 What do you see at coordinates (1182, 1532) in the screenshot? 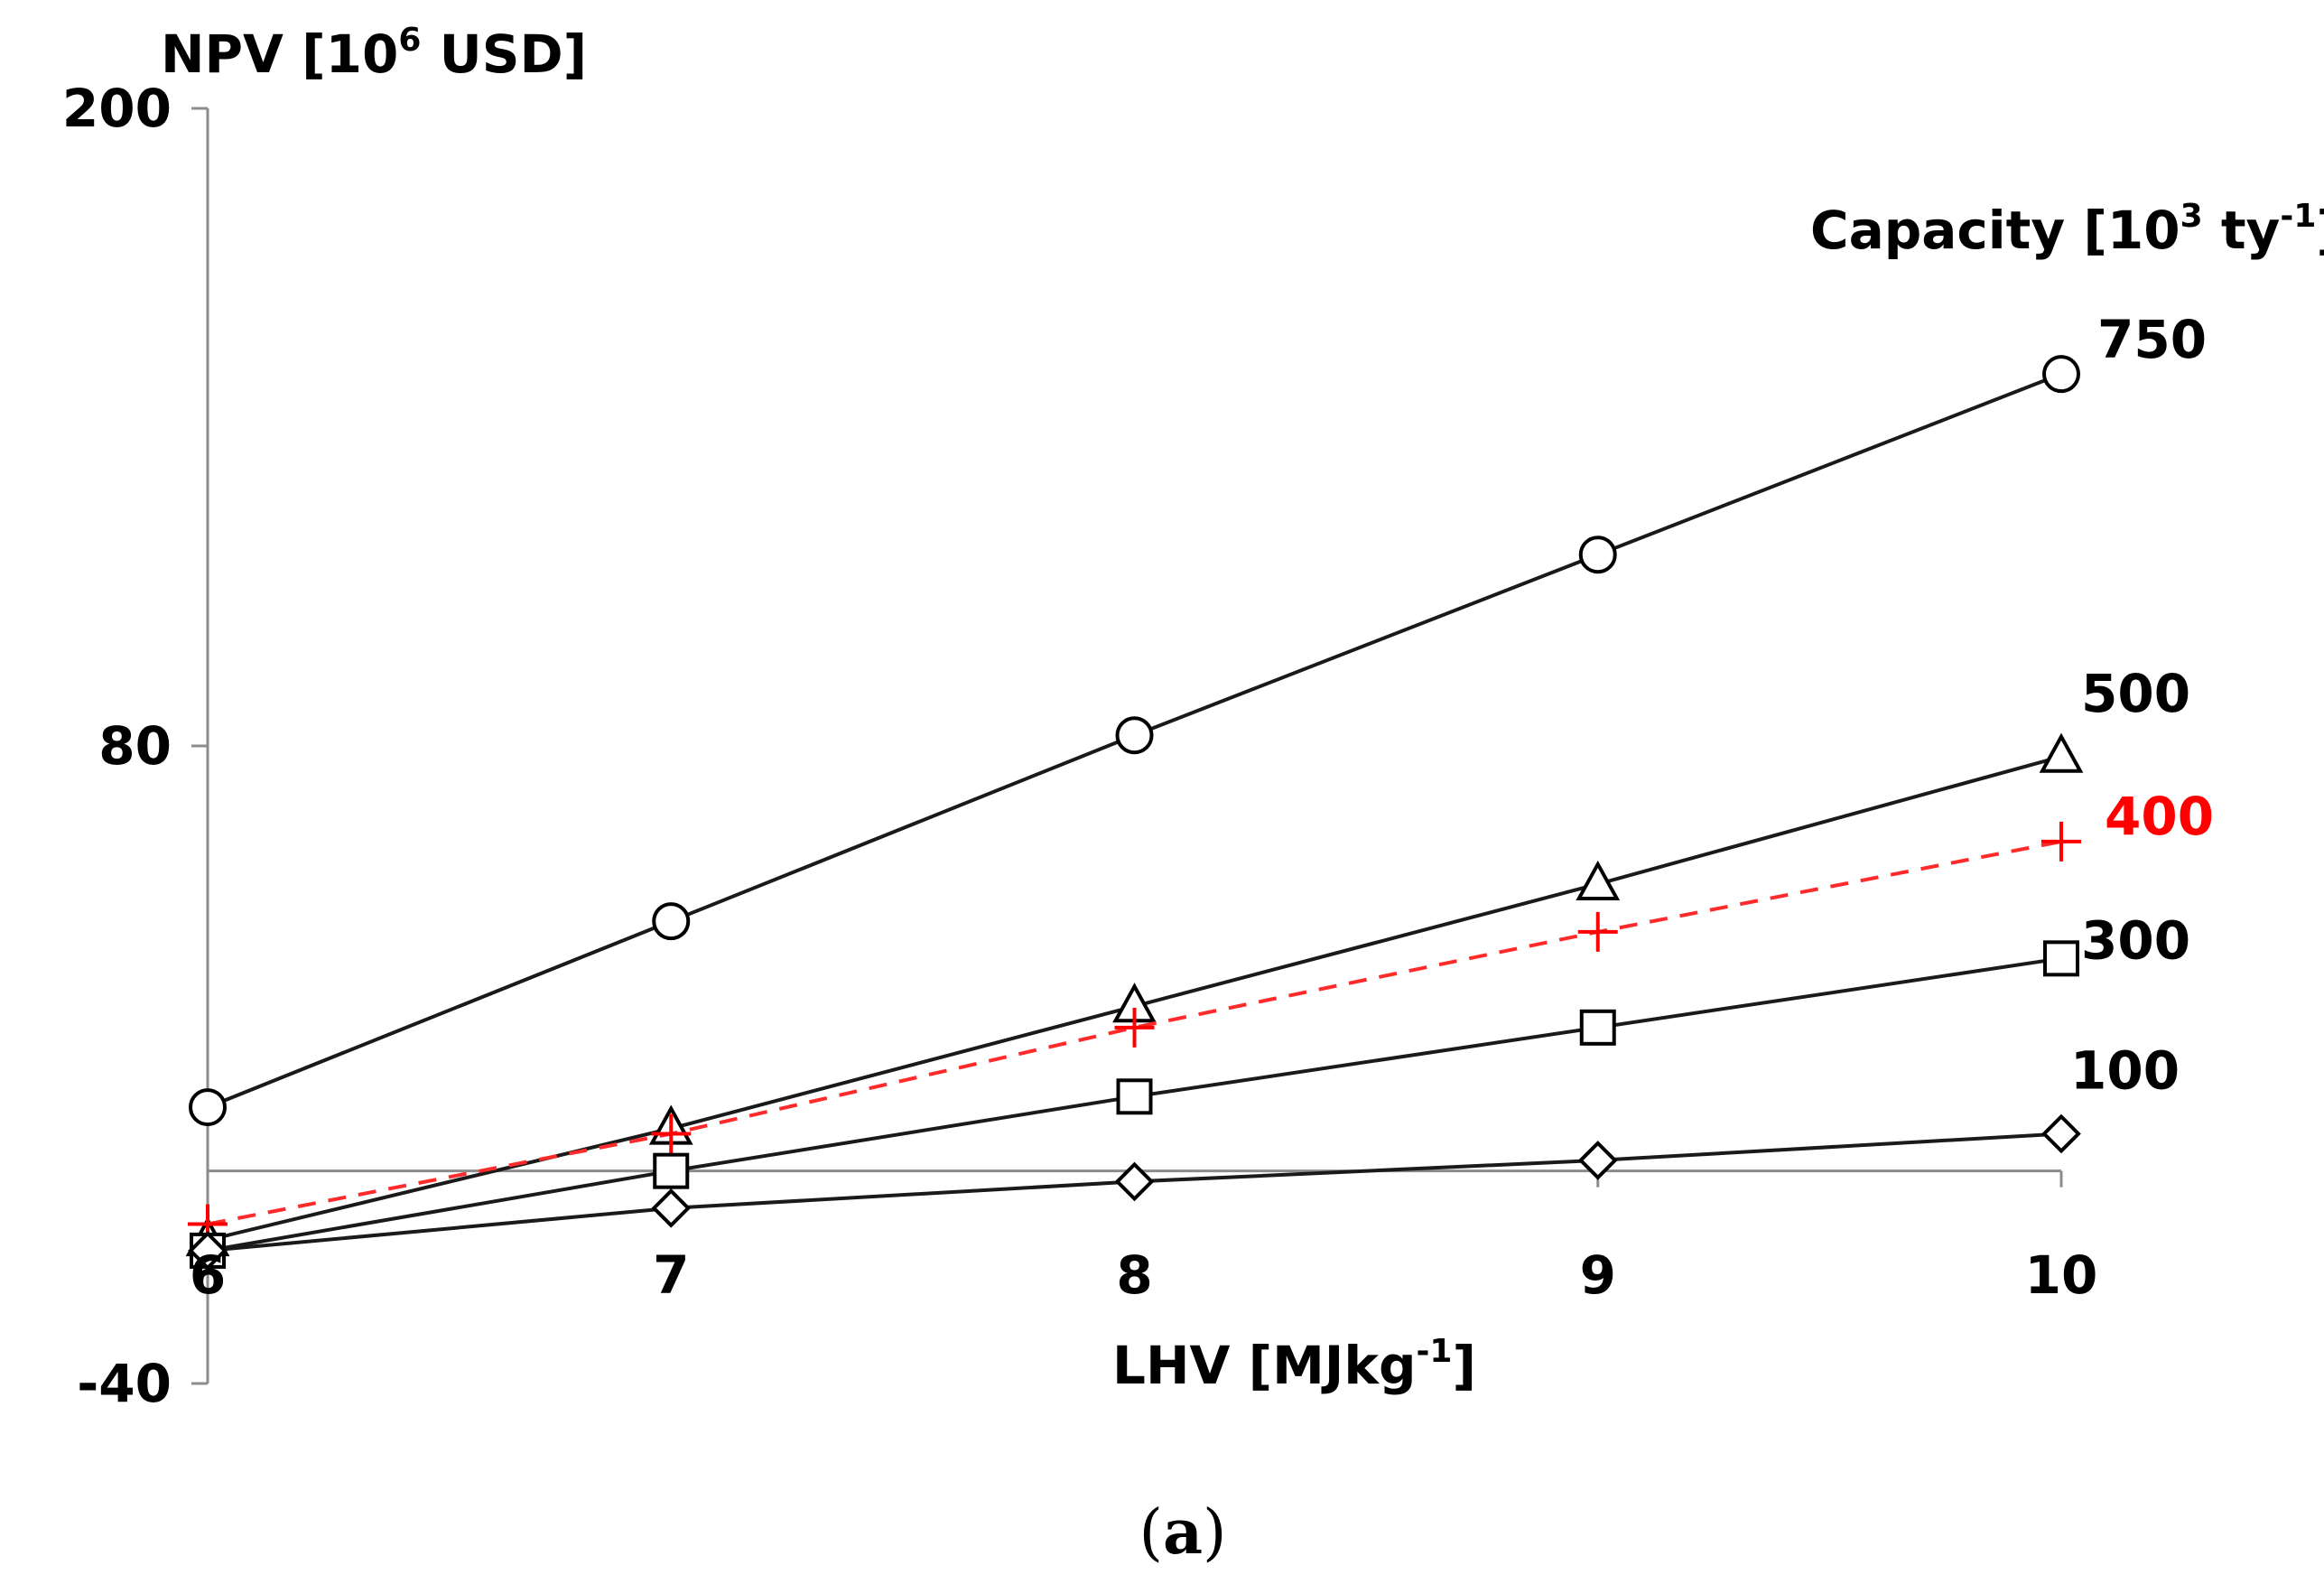
I see `figure-caption: (a)` at bounding box center [1182, 1532].